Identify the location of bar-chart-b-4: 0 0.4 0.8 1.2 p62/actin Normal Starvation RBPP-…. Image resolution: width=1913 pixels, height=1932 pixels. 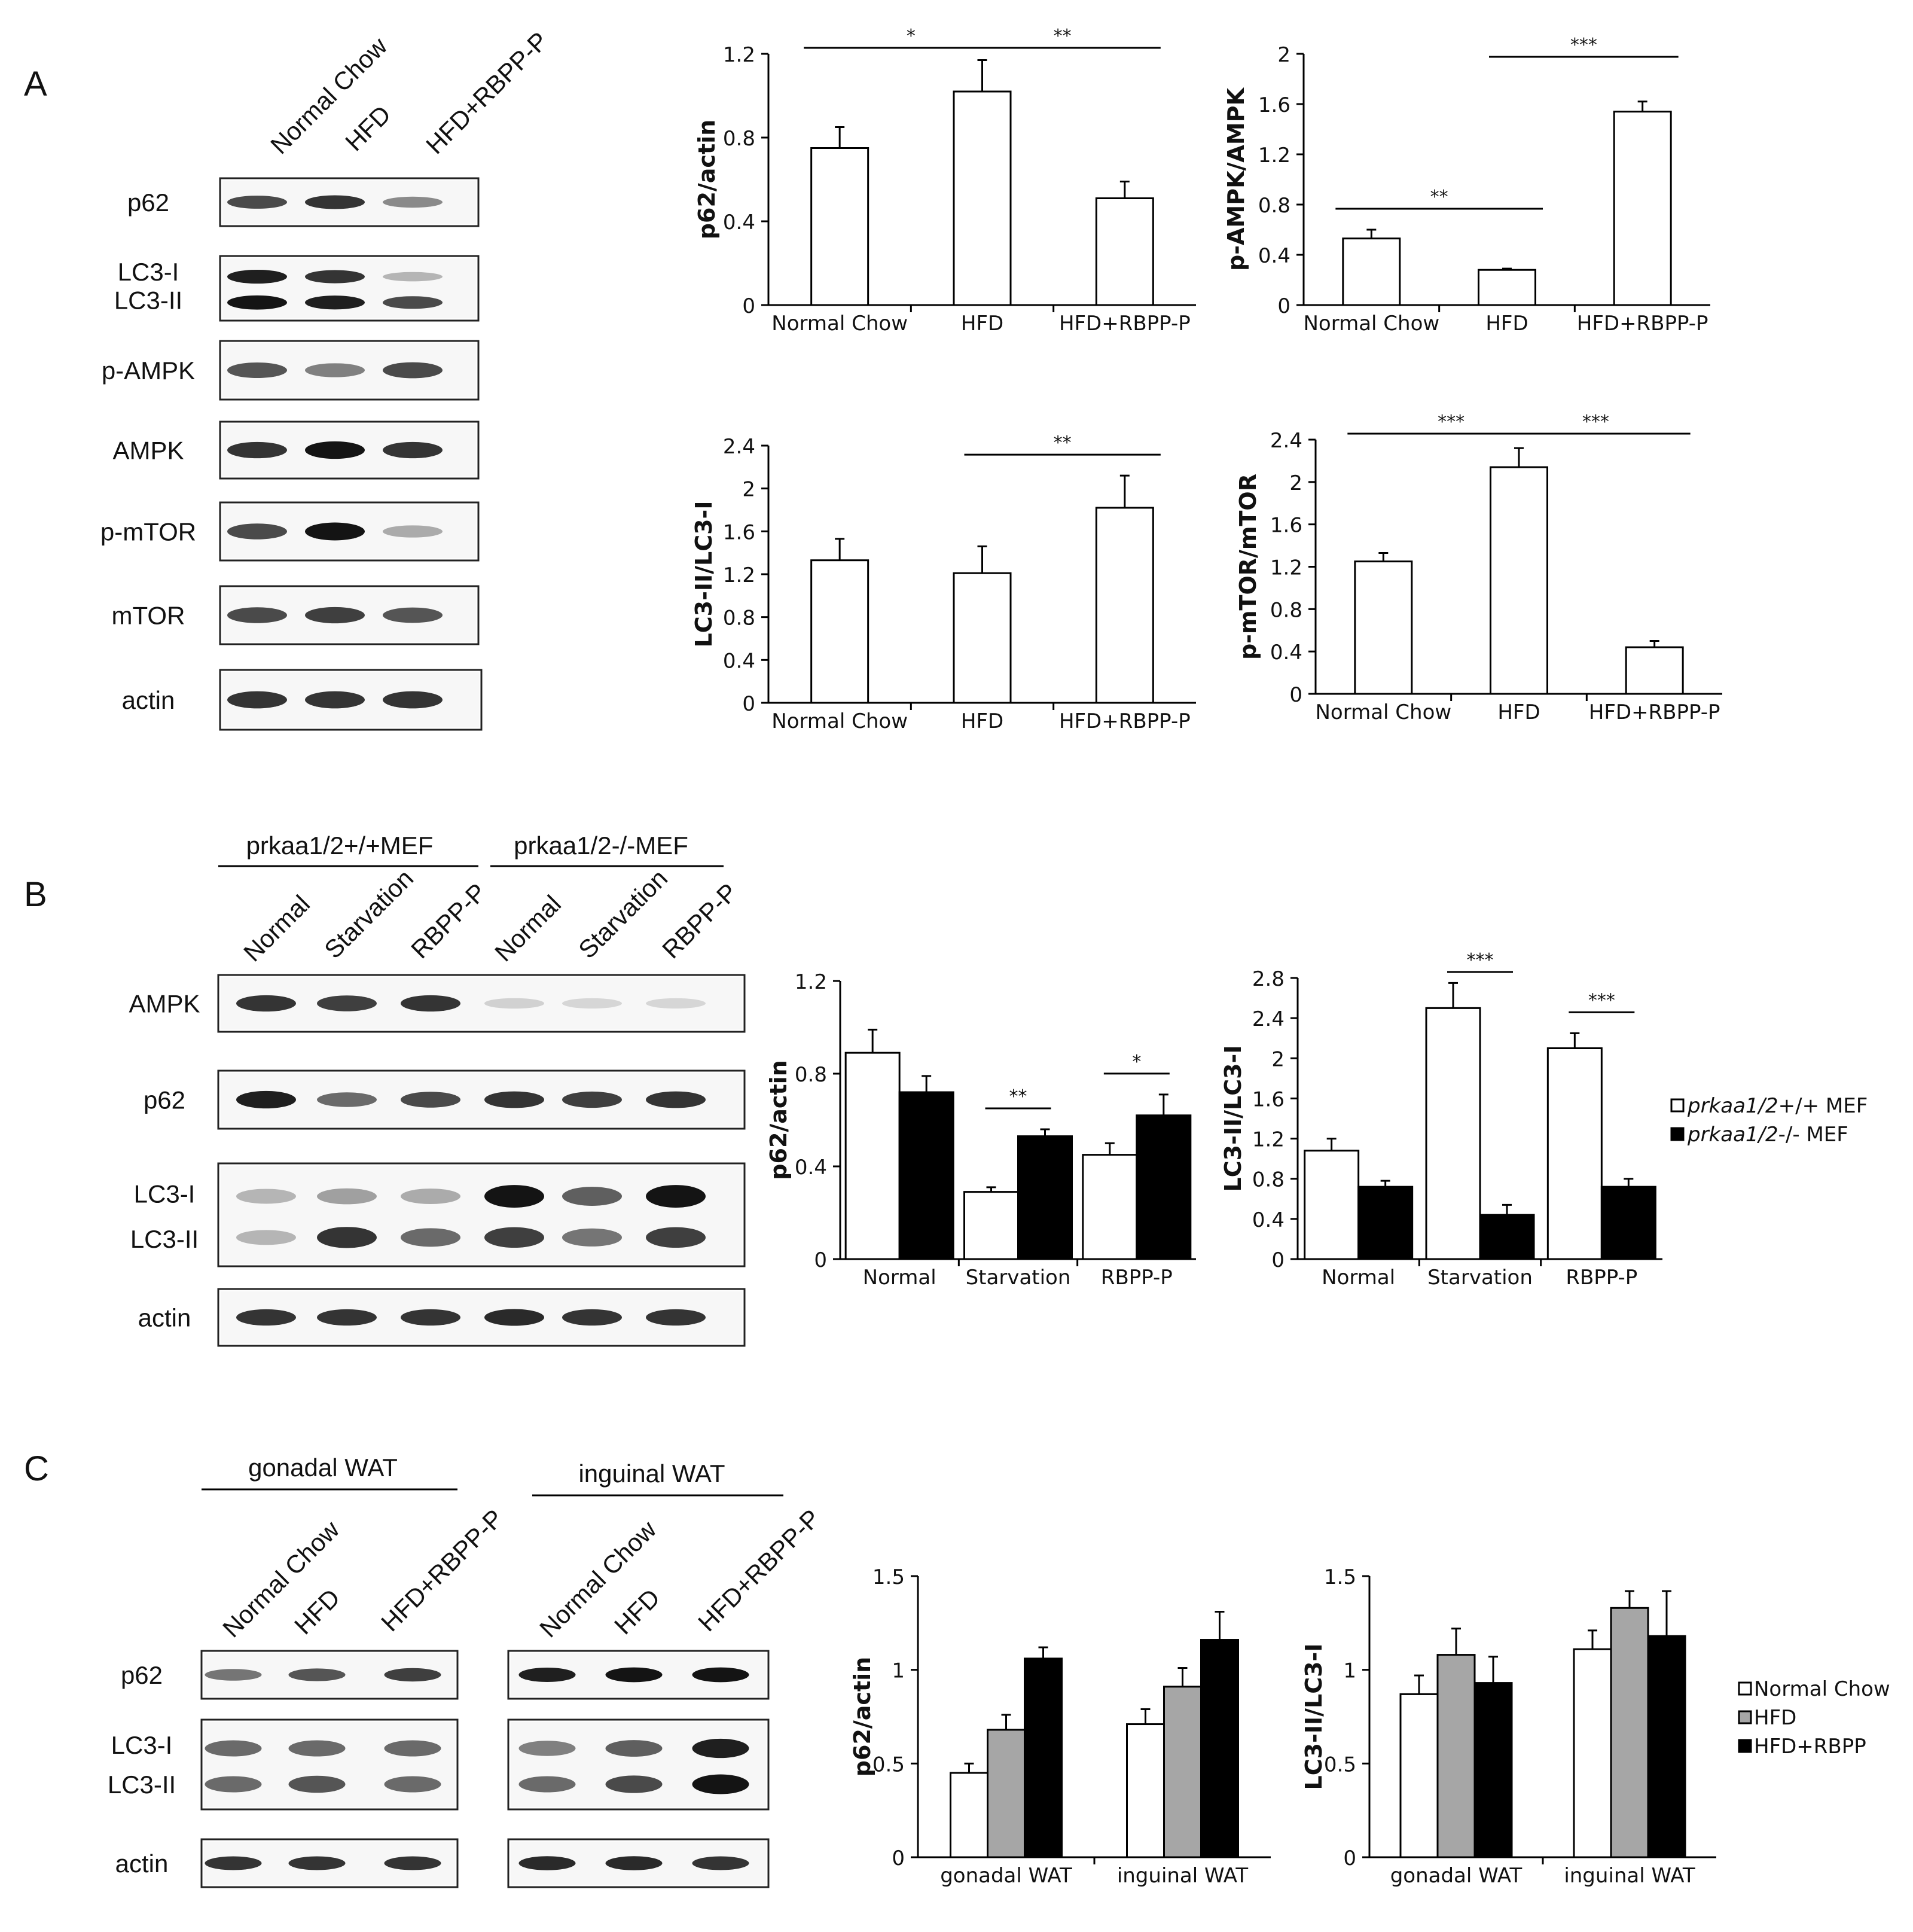
(980, 1130).